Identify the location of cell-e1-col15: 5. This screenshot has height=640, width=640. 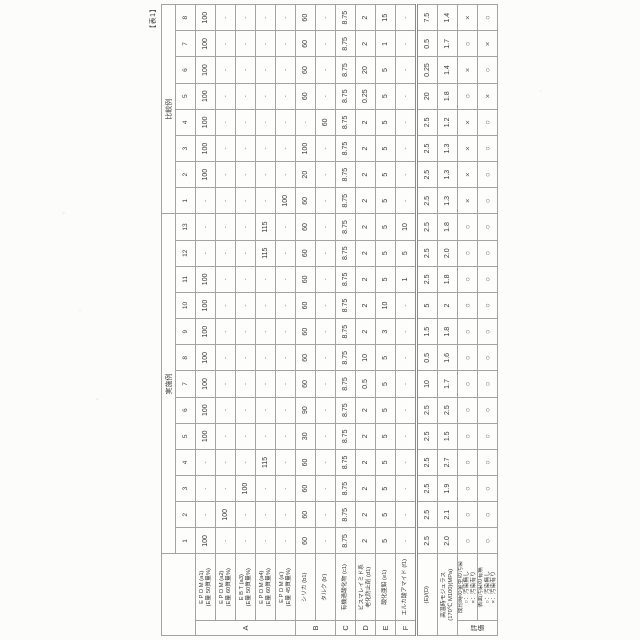
(385, 174).